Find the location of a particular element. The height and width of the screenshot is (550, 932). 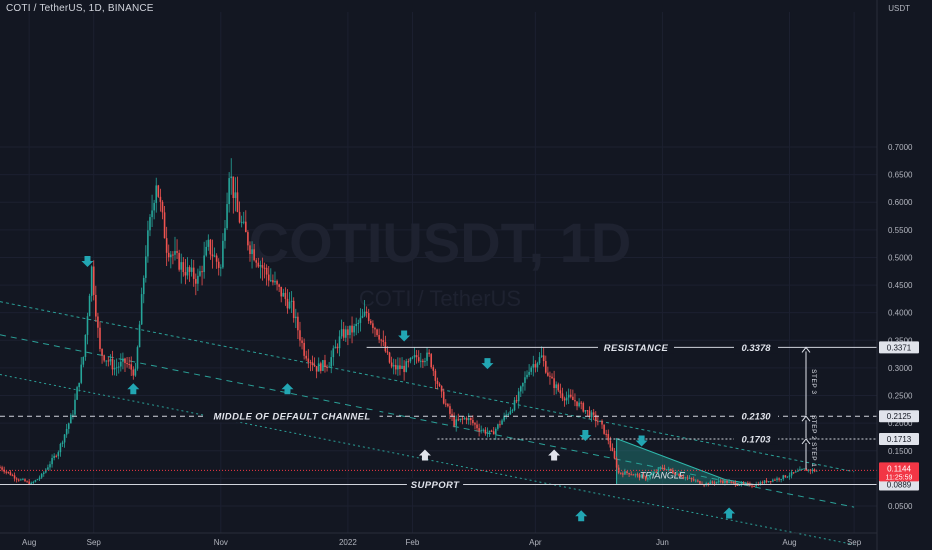

arrow-up-icon is located at coordinates (424, 455).